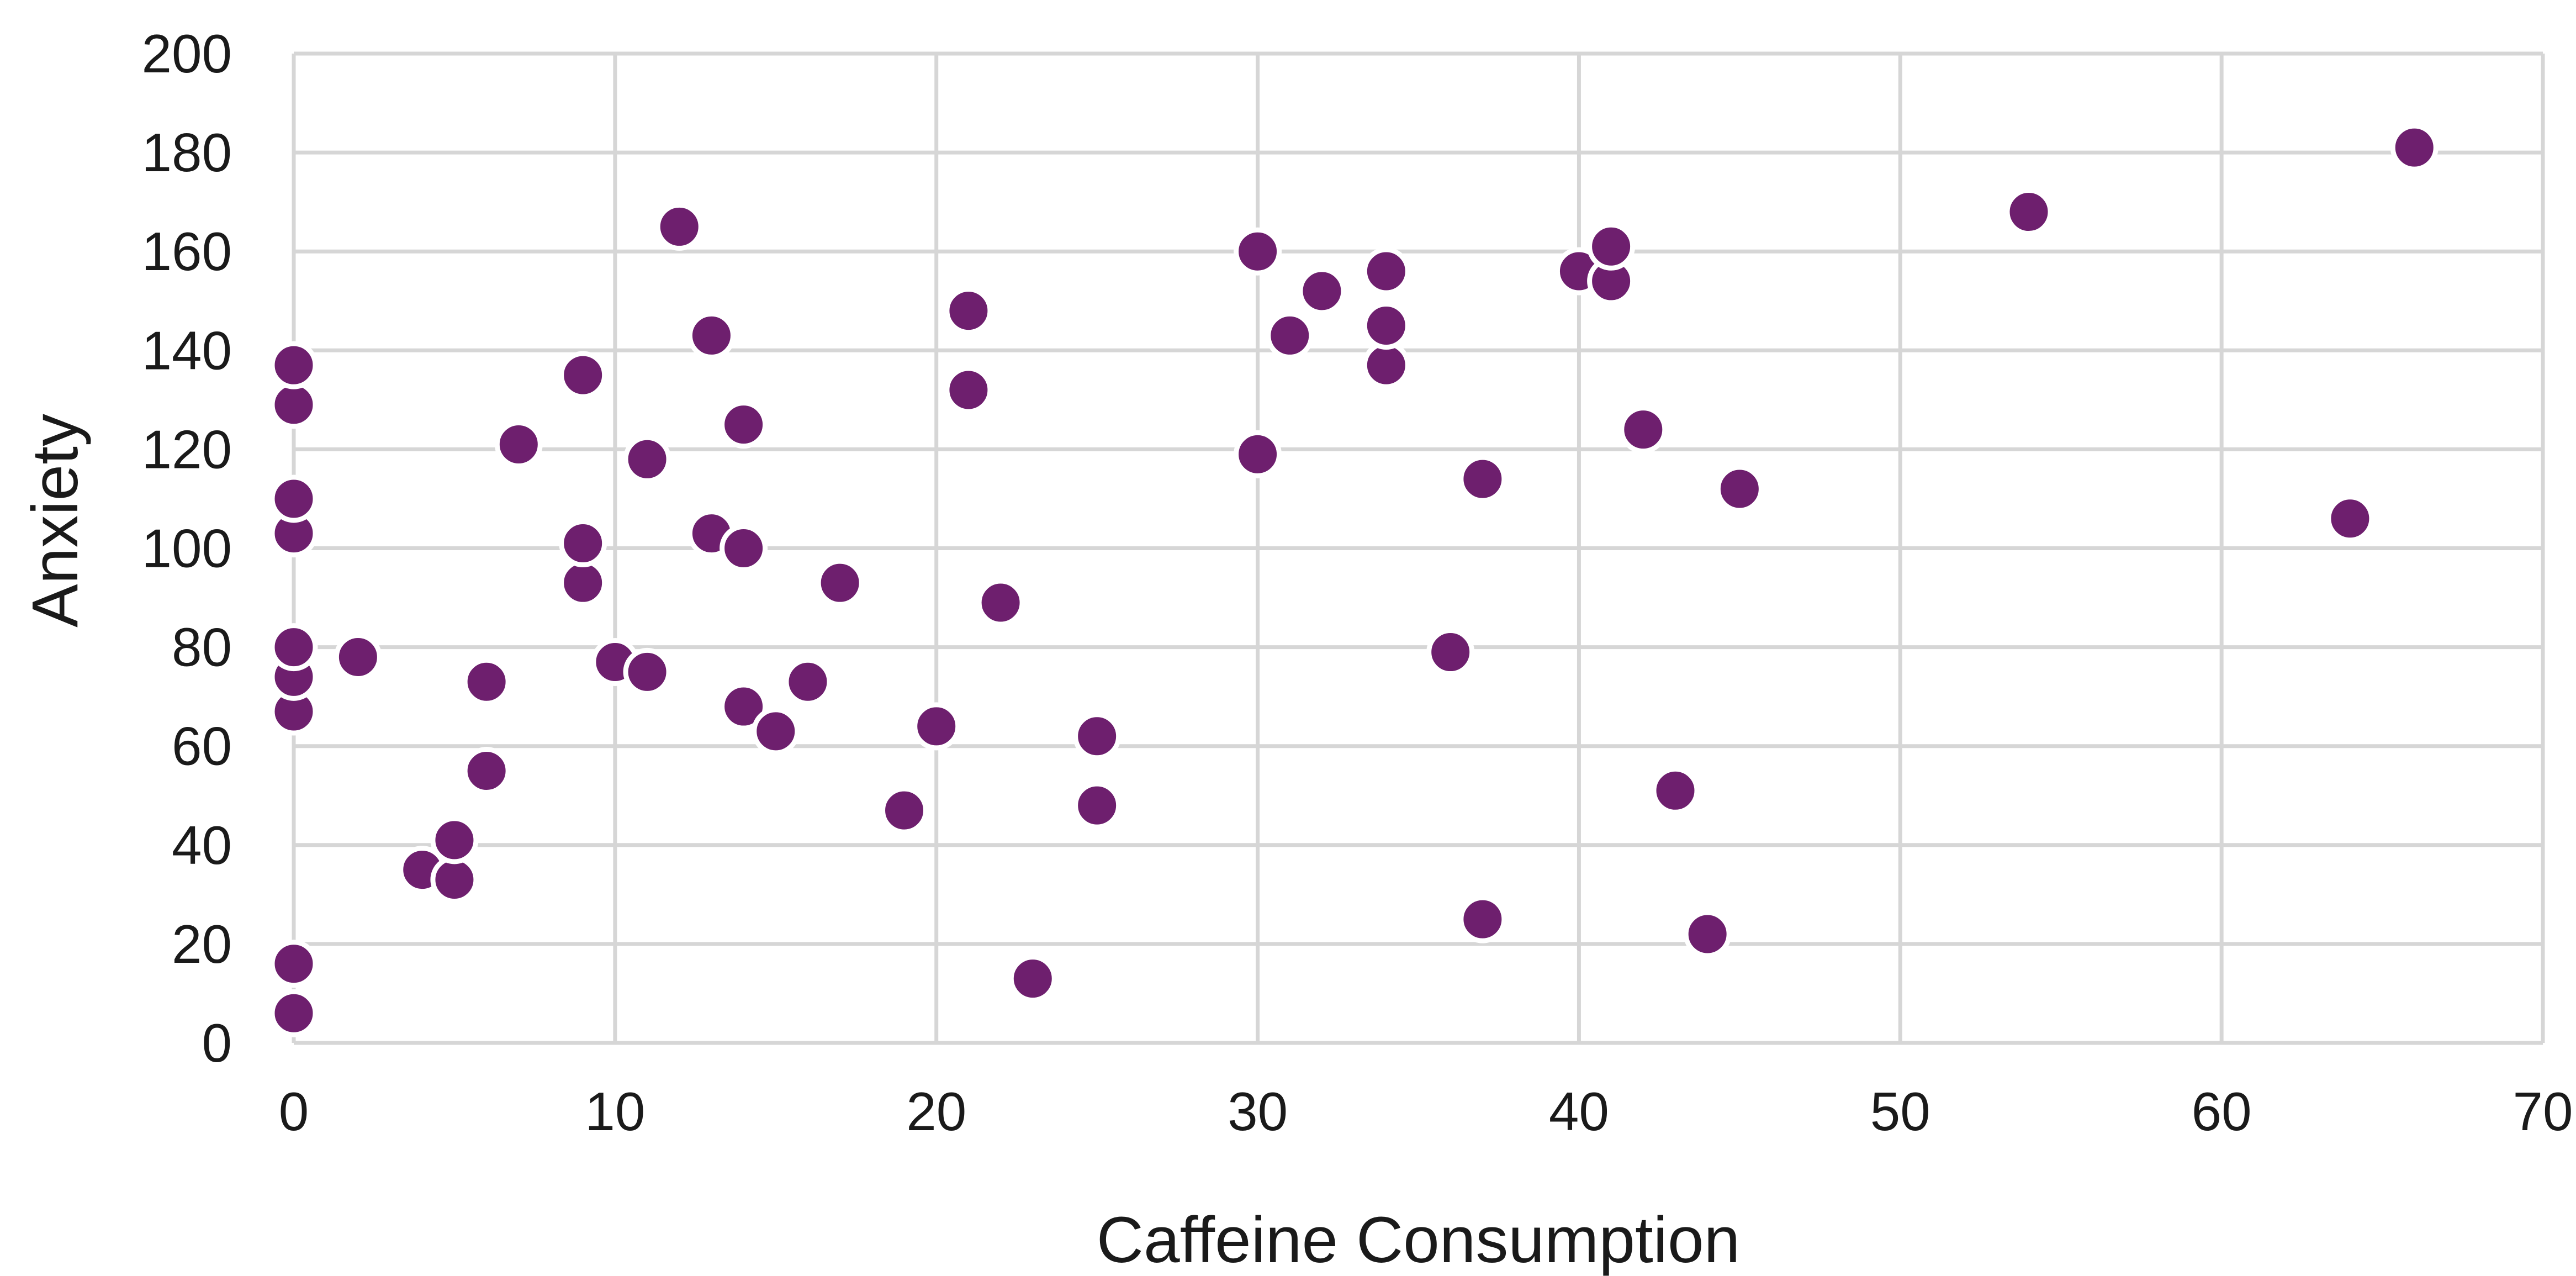  What do you see at coordinates (1900, 1111) in the screenshot?
I see `x-tick-label: 50` at bounding box center [1900, 1111].